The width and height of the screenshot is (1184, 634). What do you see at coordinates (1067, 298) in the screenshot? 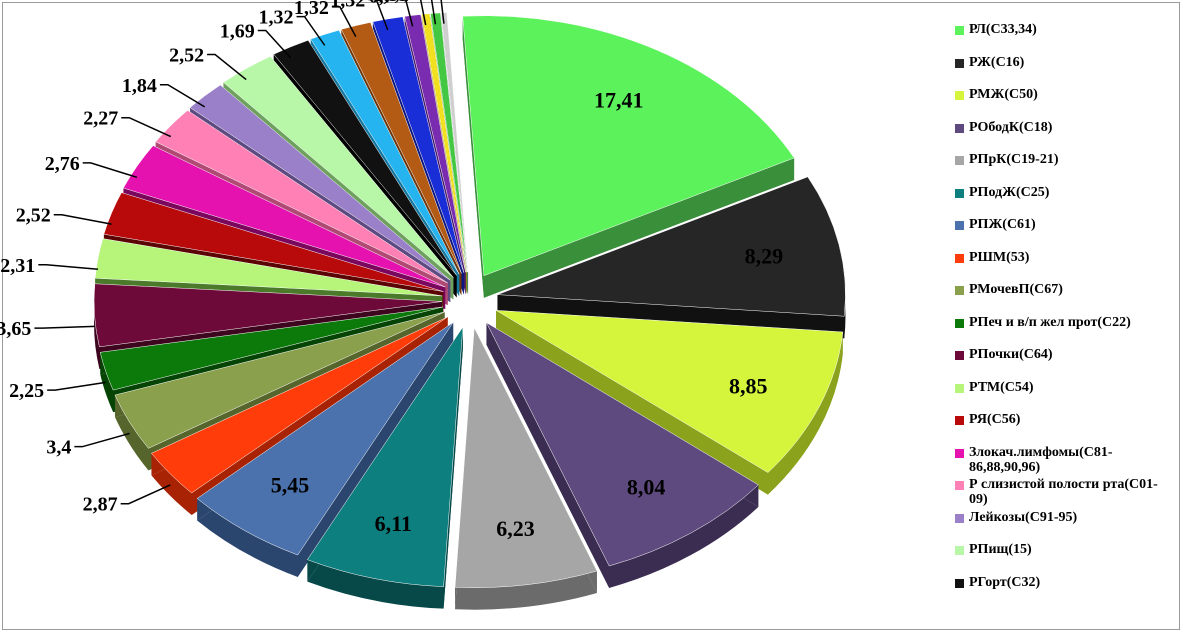
I see `legend-item: РМочевП(С67)` at bounding box center [1067, 298].